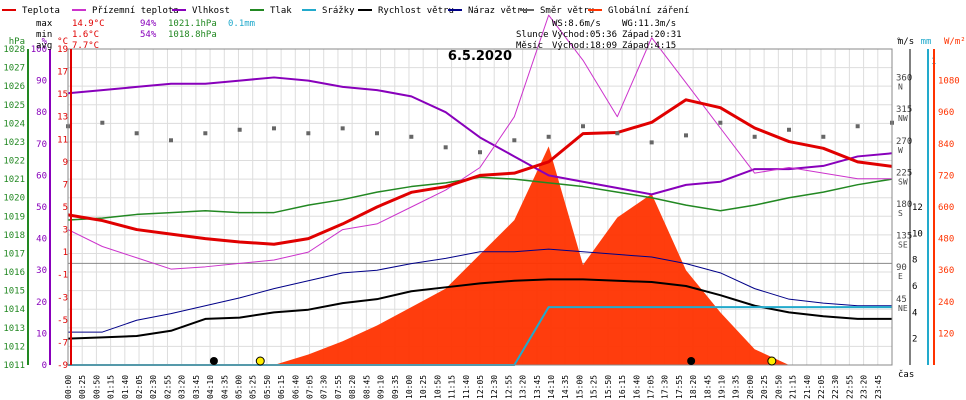 This screenshot has height=400, width=966. What do you see at coordinates (584, 35) in the screenshot?
I see `astro-sun-rise: Východ:05:36` at bounding box center [584, 35].